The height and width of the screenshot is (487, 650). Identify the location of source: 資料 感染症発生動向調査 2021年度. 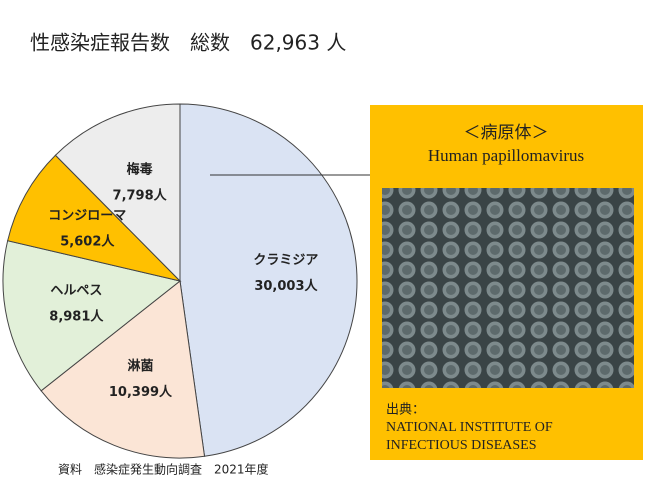
(163, 469).